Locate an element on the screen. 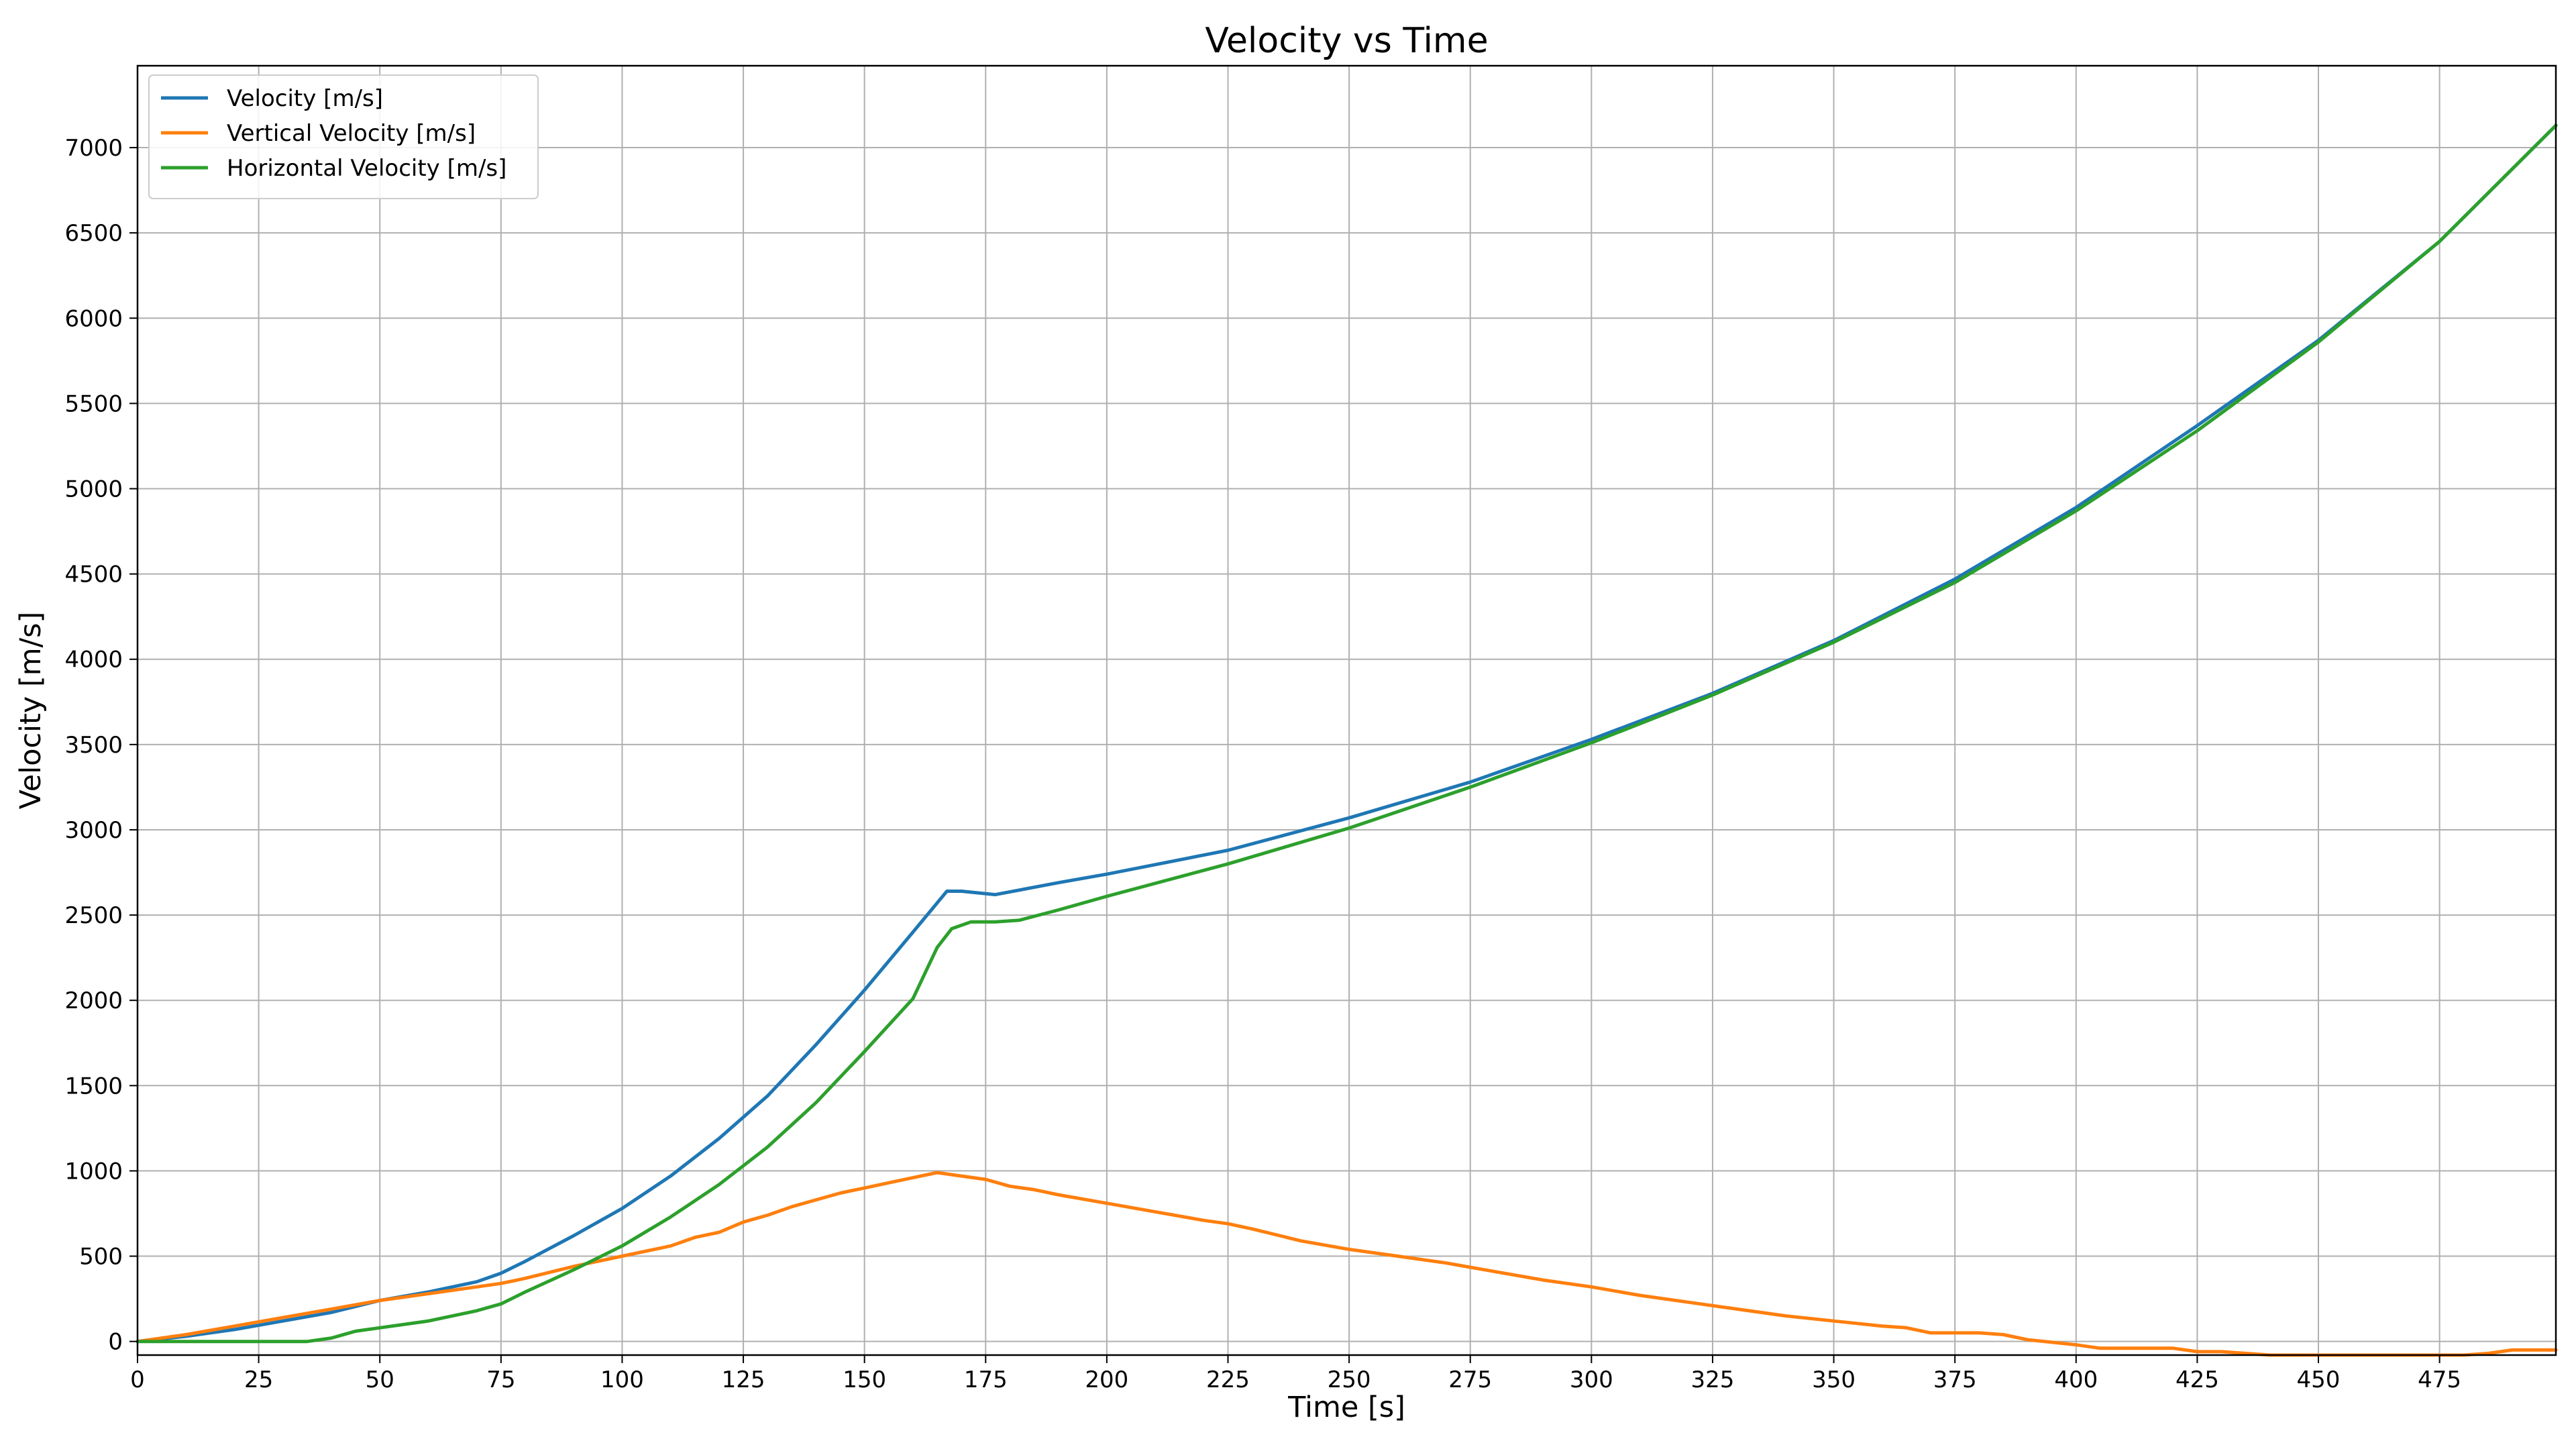 This screenshot has height=1449, width=2576. y-tick-label: 1000 is located at coordinates (93, 1171).